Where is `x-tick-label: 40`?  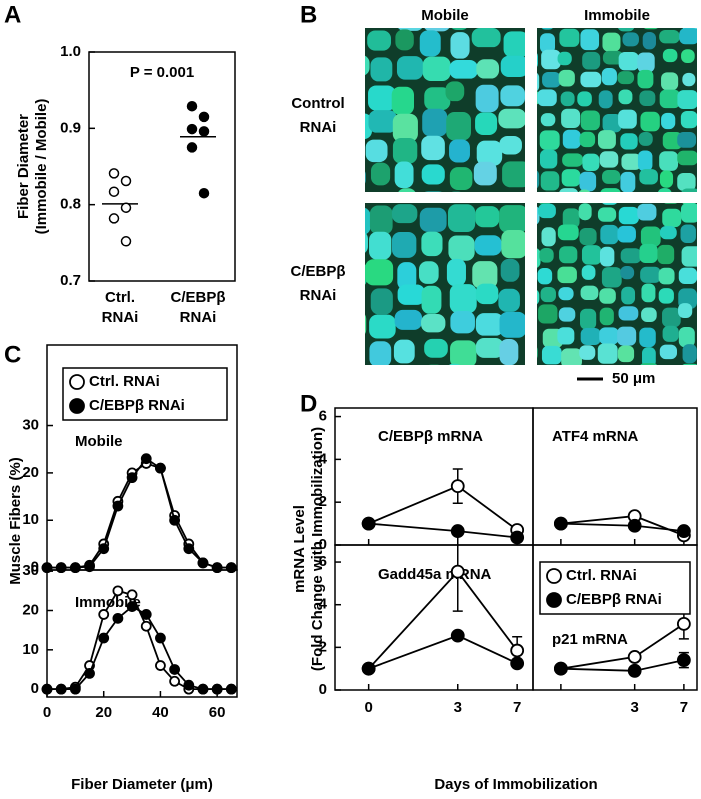
x-tick-label: 40 is located at coordinates (160, 712).